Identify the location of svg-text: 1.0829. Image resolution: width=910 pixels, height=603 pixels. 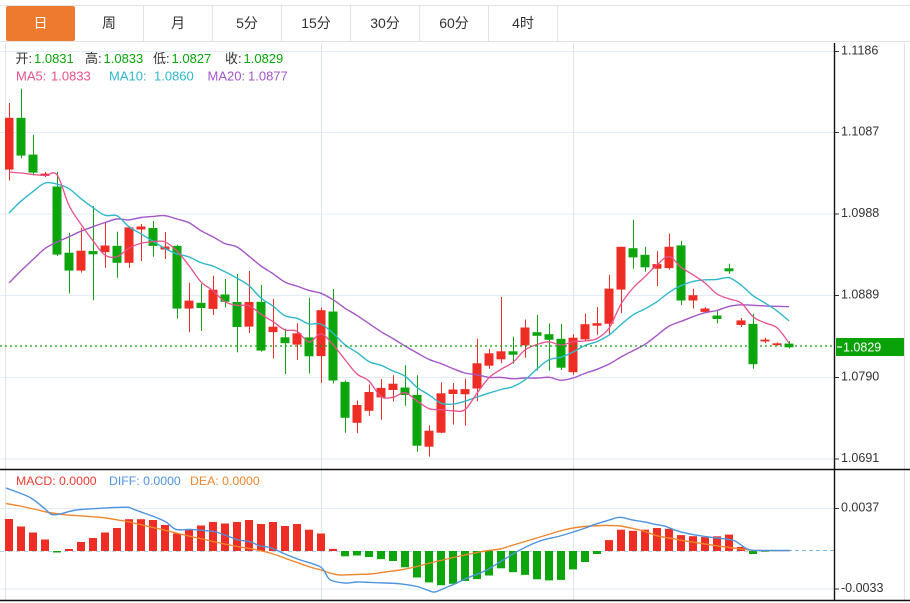
(862, 348).